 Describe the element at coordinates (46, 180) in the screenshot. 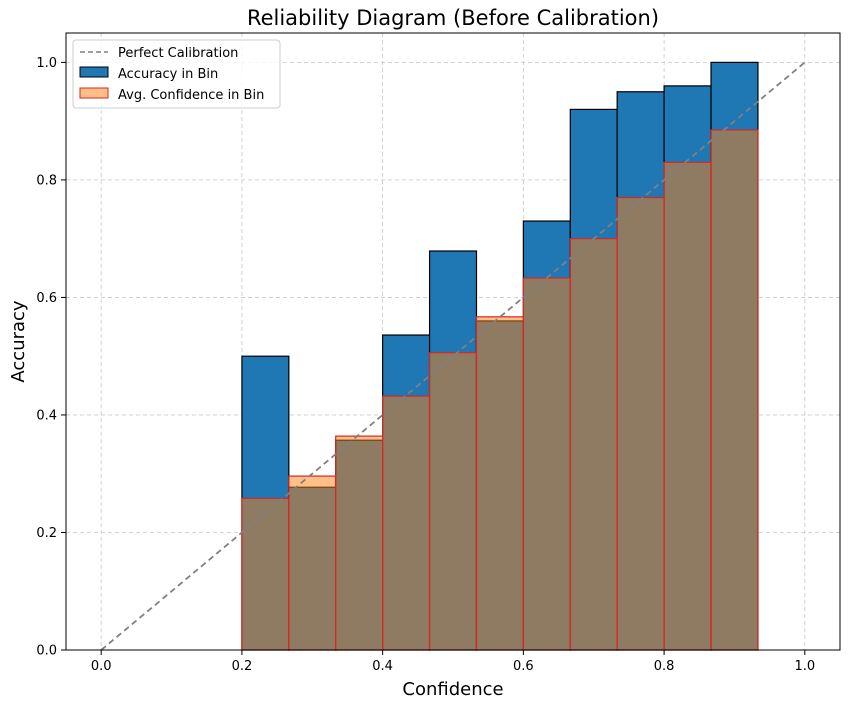

I see `y-tick-label: 0.8` at that location.